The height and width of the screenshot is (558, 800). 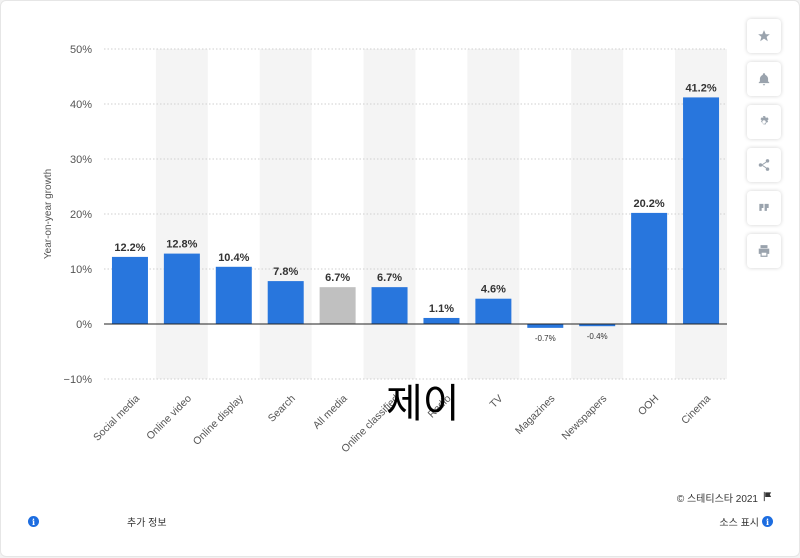 What do you see at coordinates (81, 105) in the screenshot?
I see `y-tick-label: 40%` at bounding box center [81, 105].